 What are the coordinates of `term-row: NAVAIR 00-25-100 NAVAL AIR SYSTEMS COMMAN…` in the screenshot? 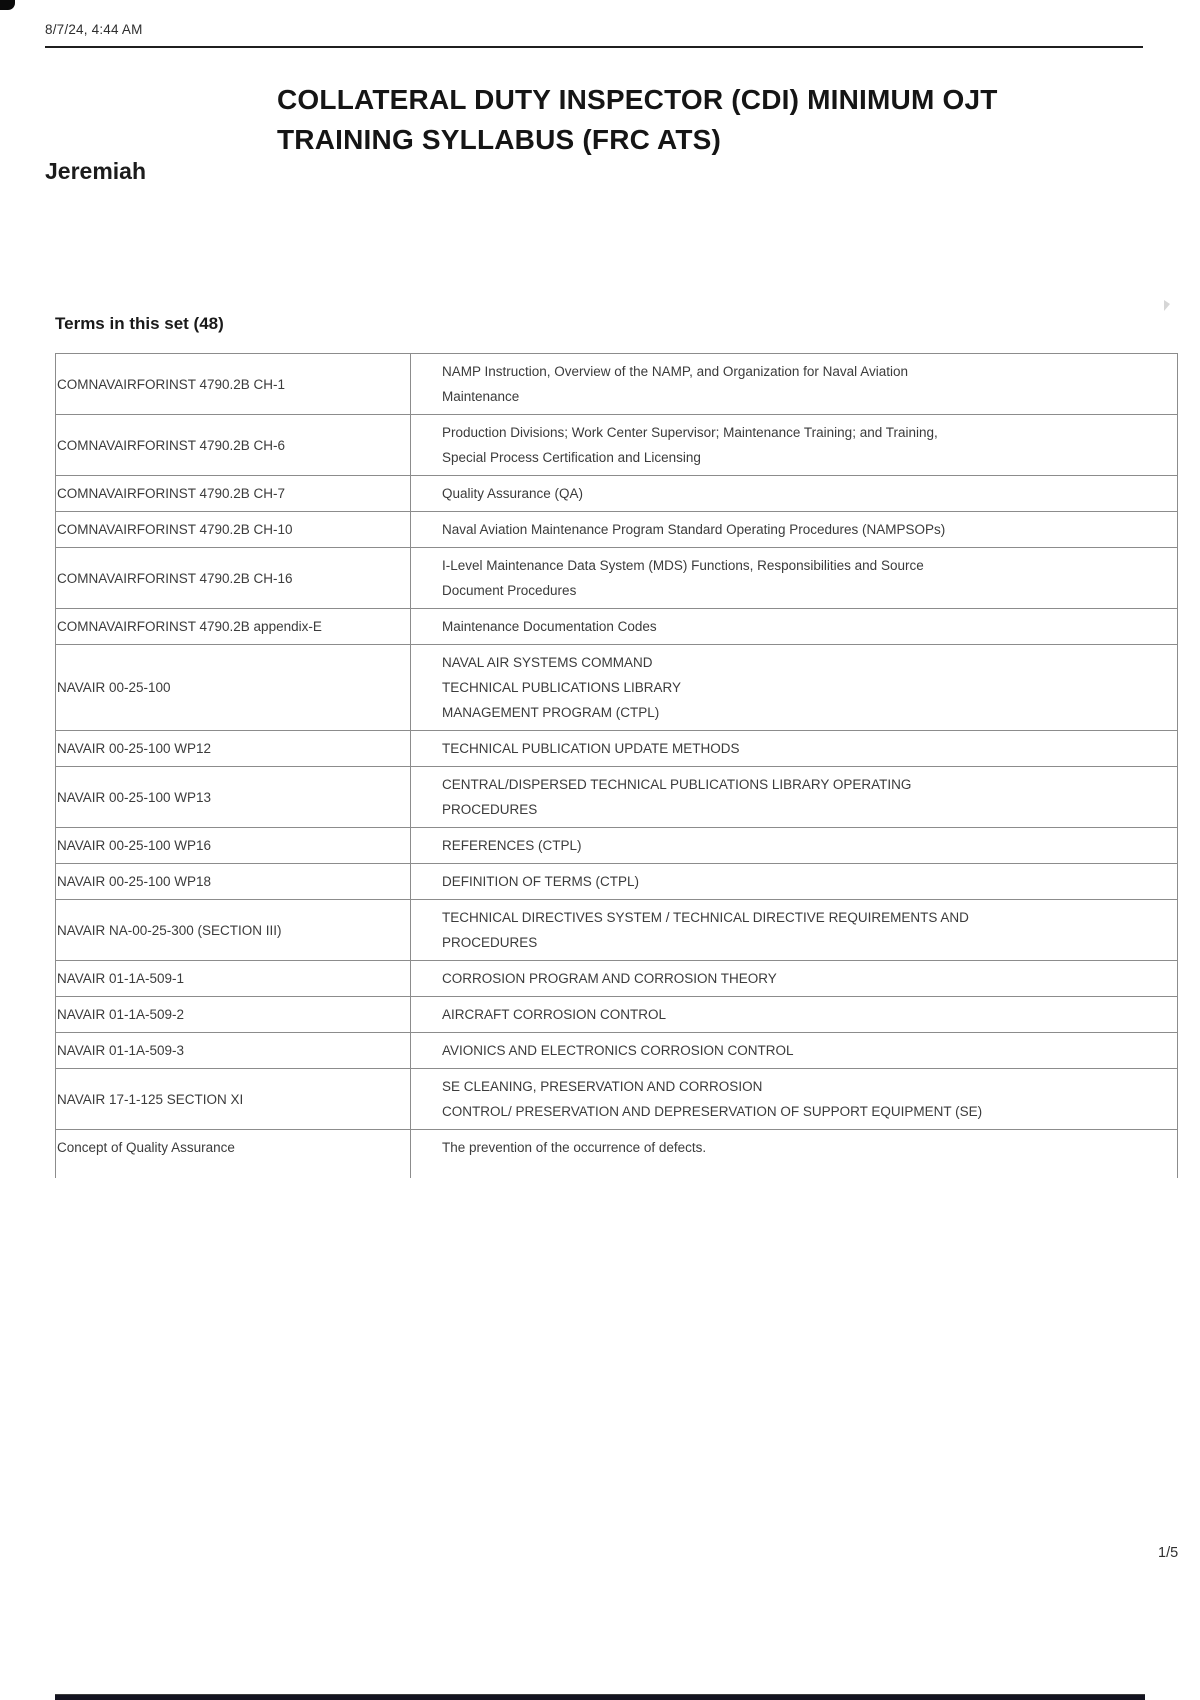 It's located at (616, 687).